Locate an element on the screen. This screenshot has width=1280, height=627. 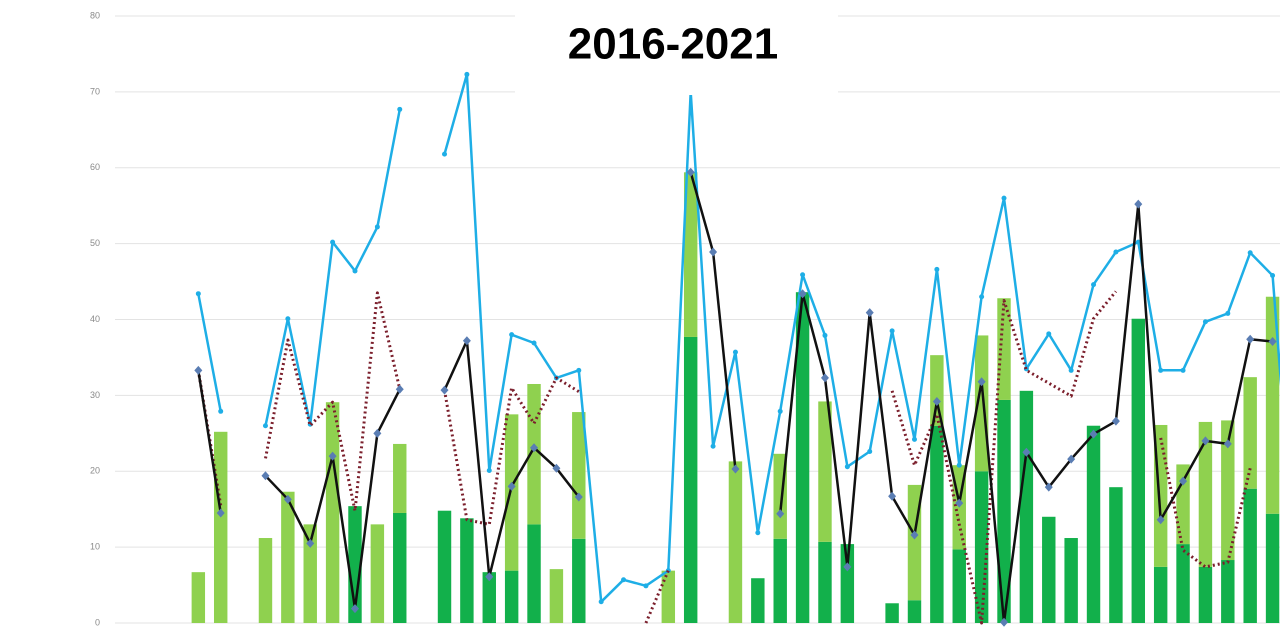
y-tick-label: 0 is located at coordinates (97, 622).